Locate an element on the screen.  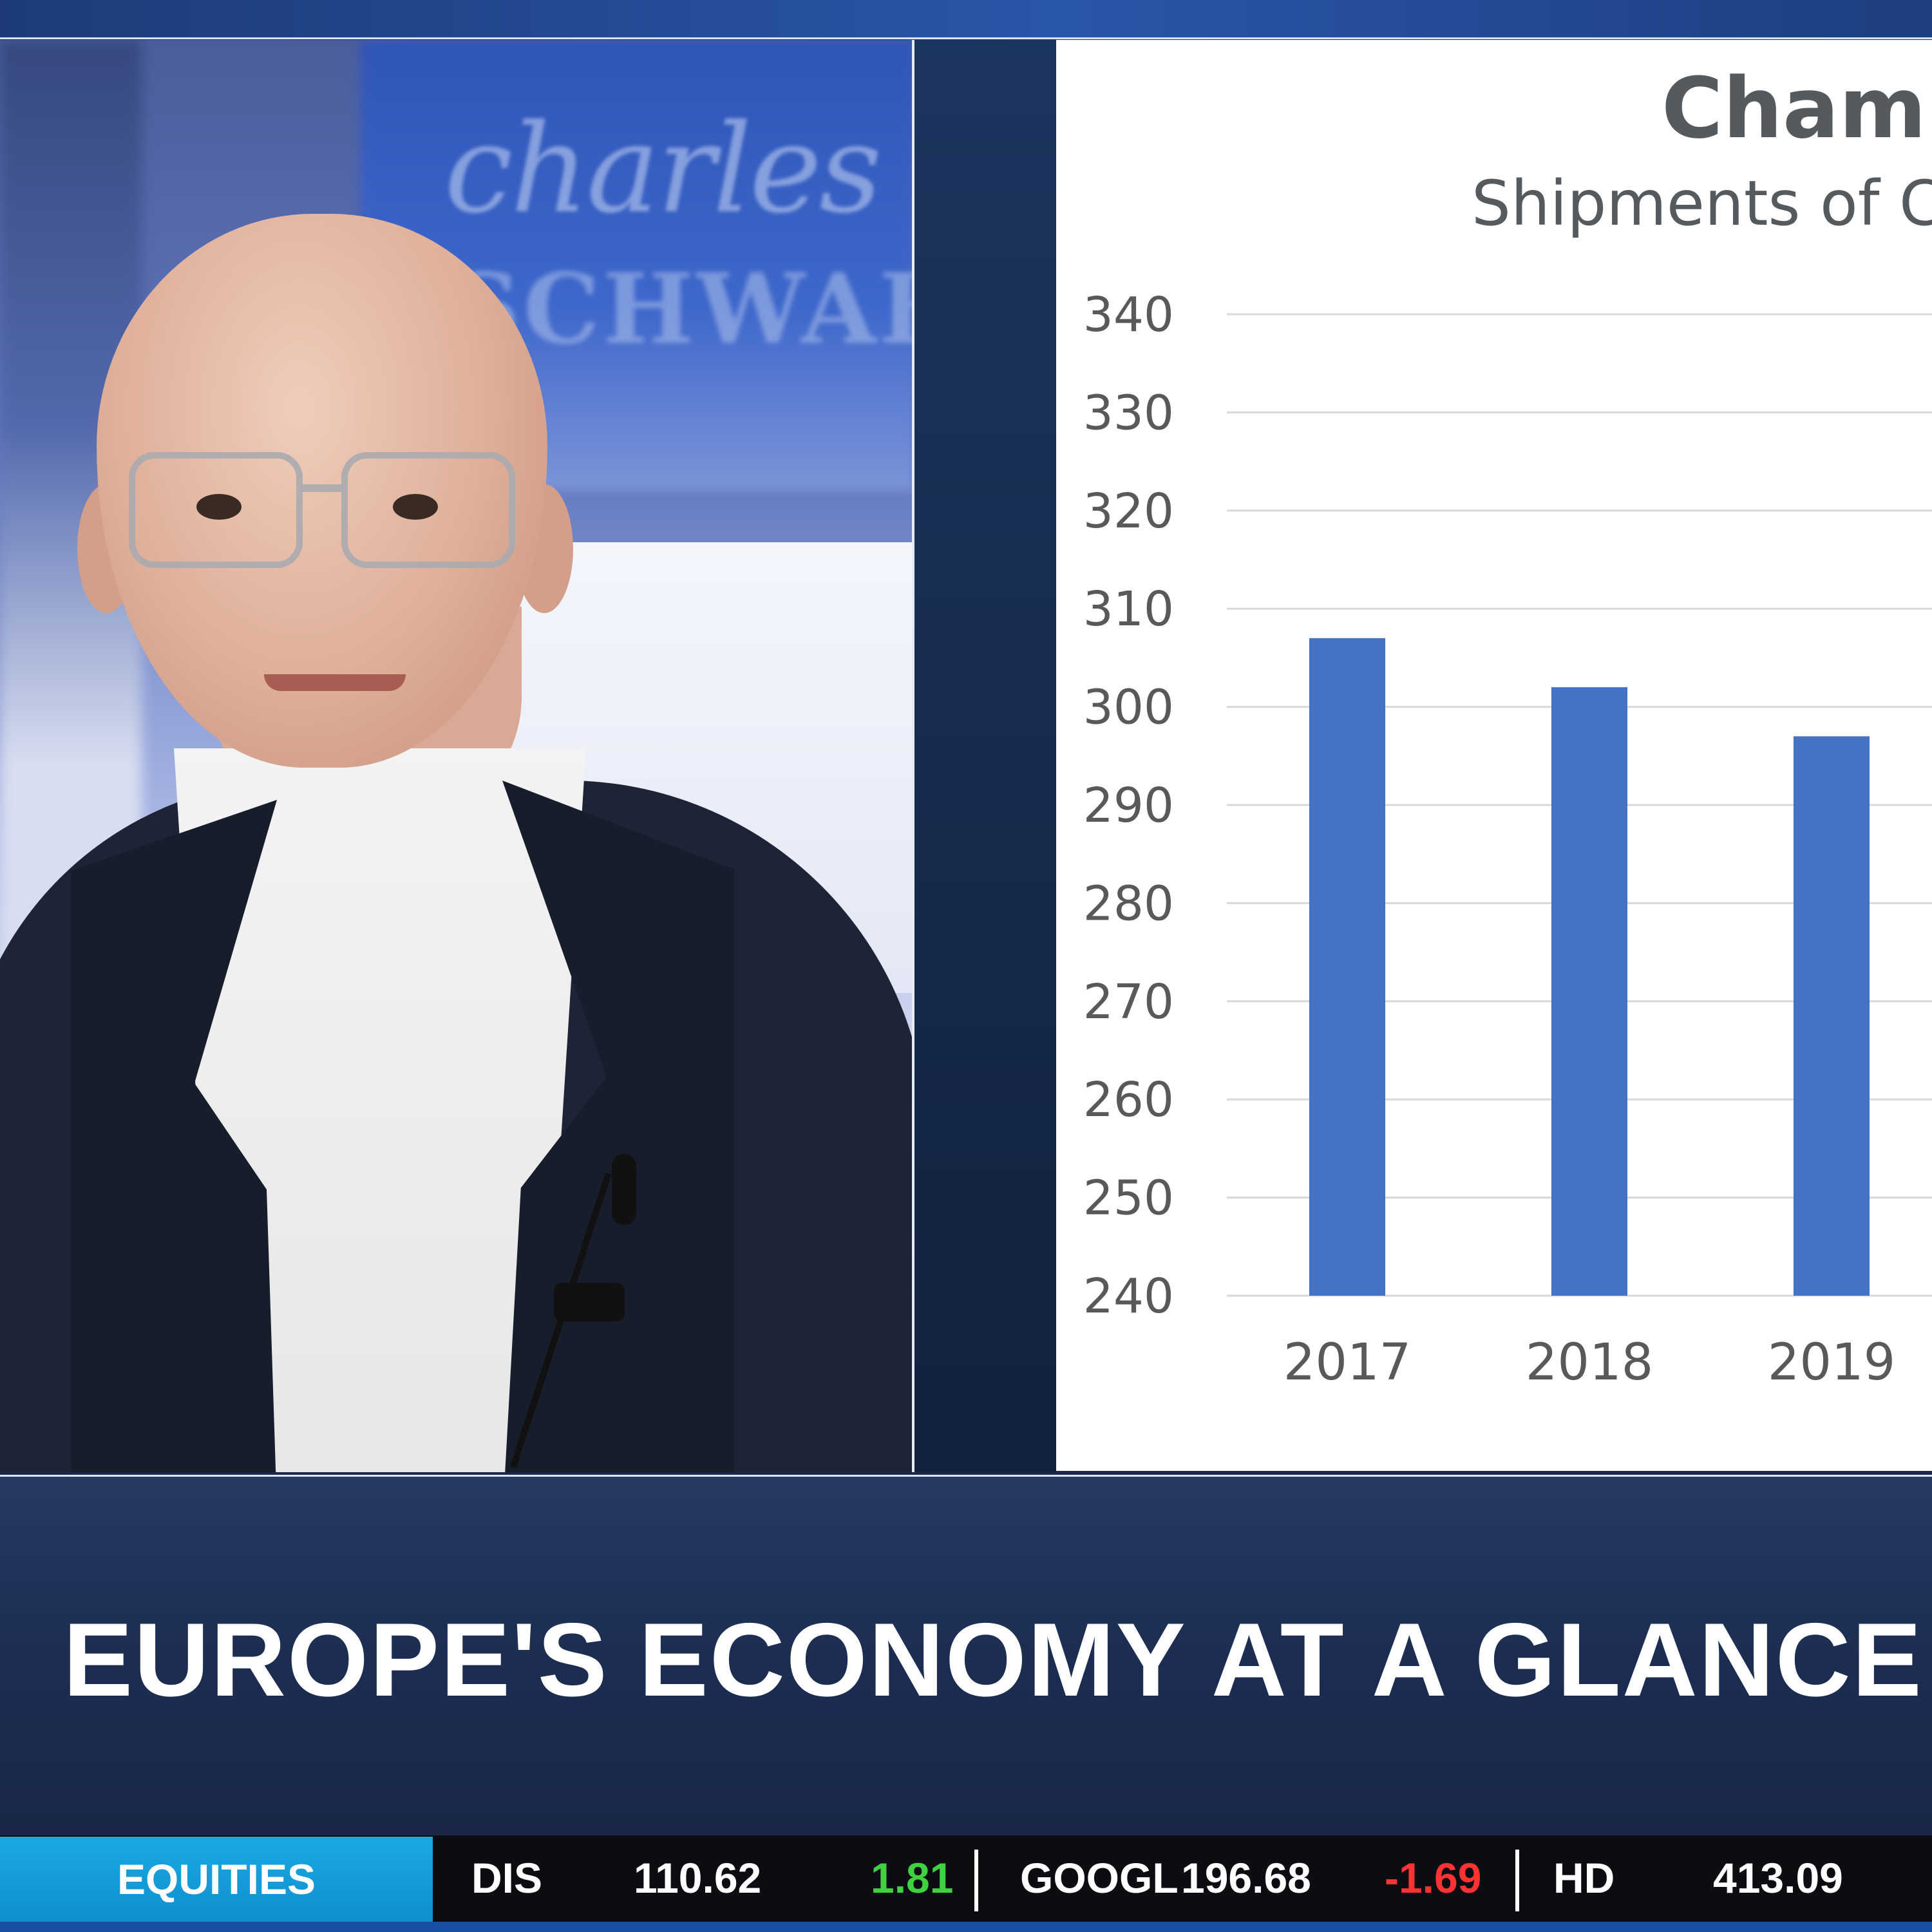
y-tick-label: 250 is located at coordinates (1128, 1198).